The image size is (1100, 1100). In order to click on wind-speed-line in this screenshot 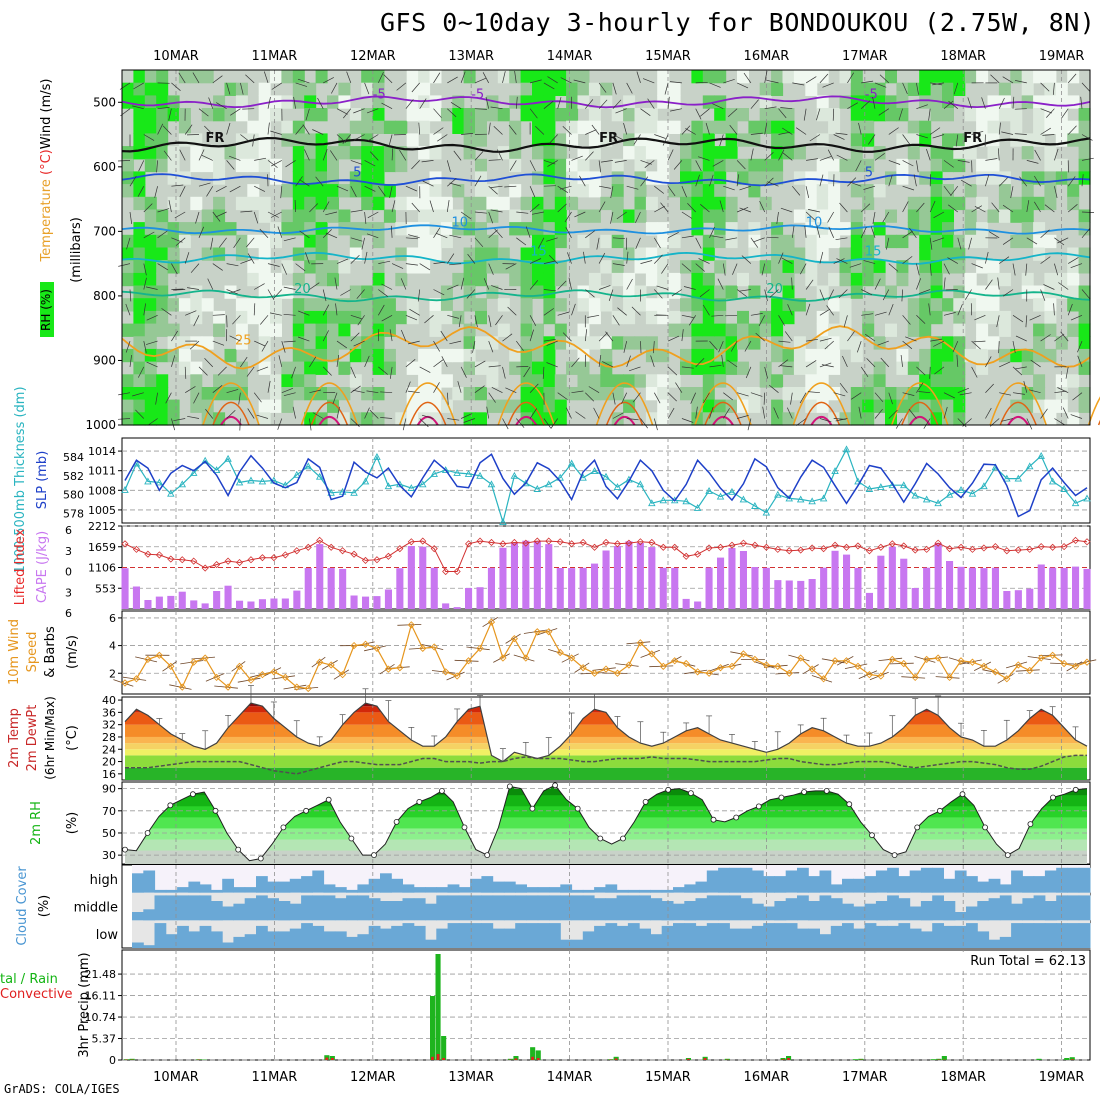, I will do `click(606, 655)`.